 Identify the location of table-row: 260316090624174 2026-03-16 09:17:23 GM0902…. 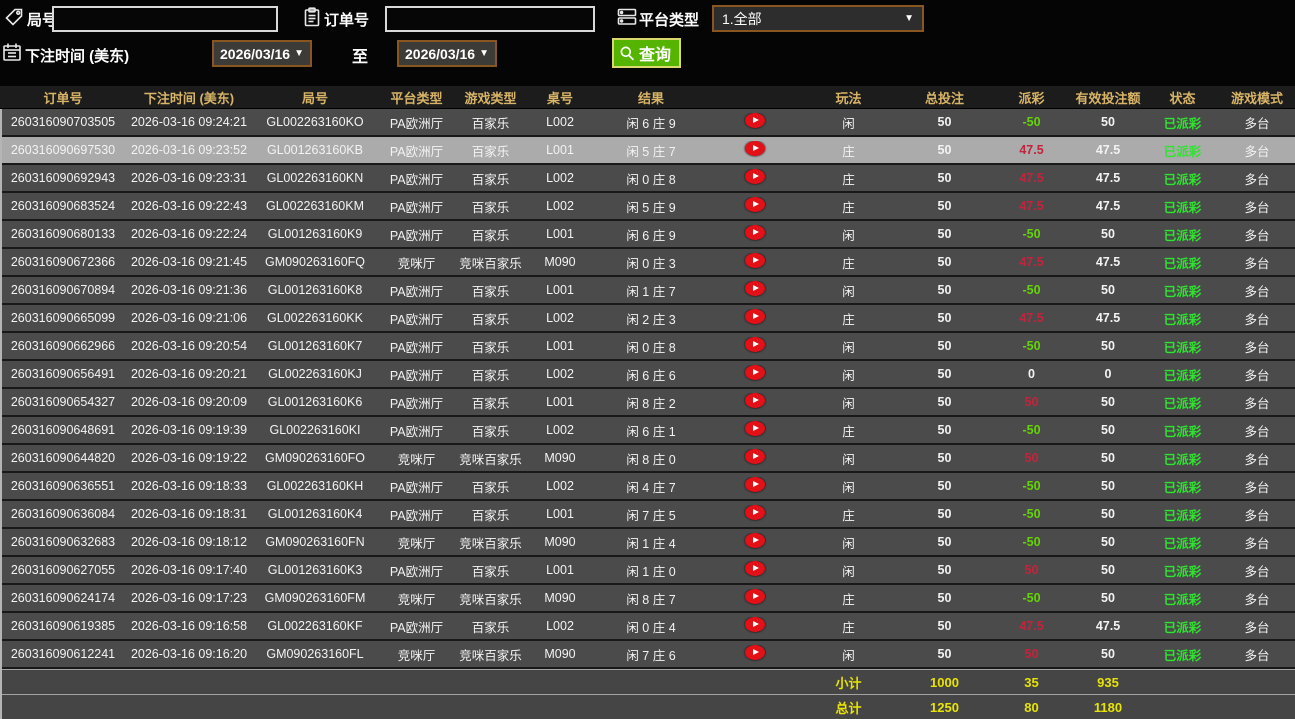
(647, 599).